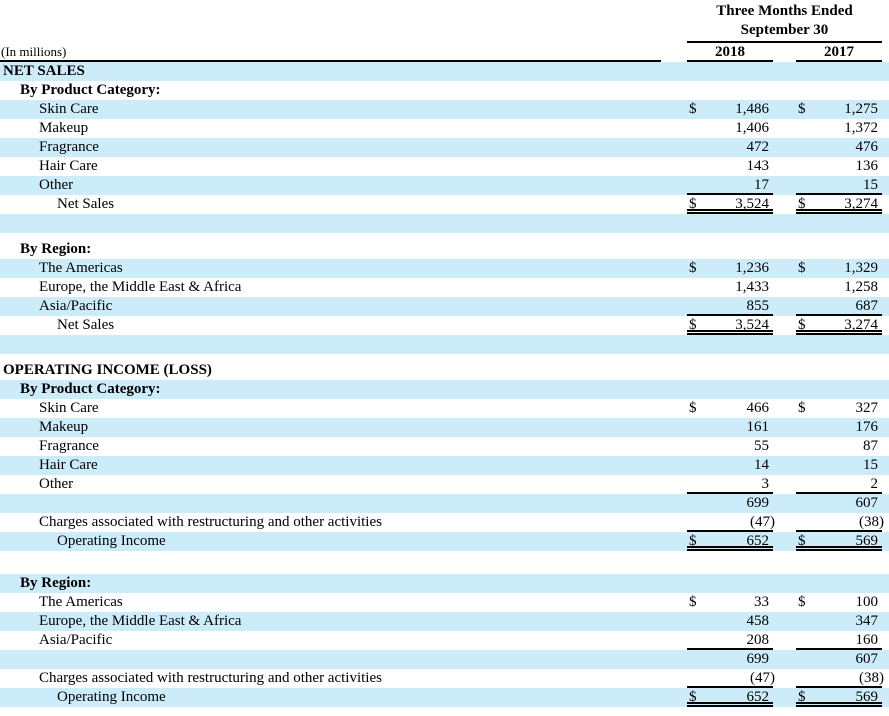 The width and height of the screenshot is (889, 716). What do you see at coordinates (758, 640) in the screenshot?
I see `value-2018: 208` at bounding box center [758, 640].